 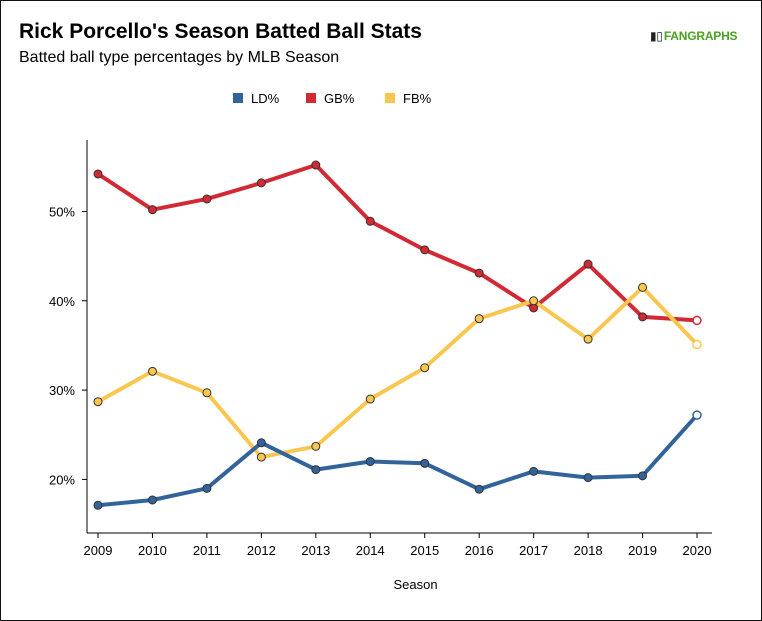 I want to click on y-tick-label: 30%, so click(x=62, y=390).